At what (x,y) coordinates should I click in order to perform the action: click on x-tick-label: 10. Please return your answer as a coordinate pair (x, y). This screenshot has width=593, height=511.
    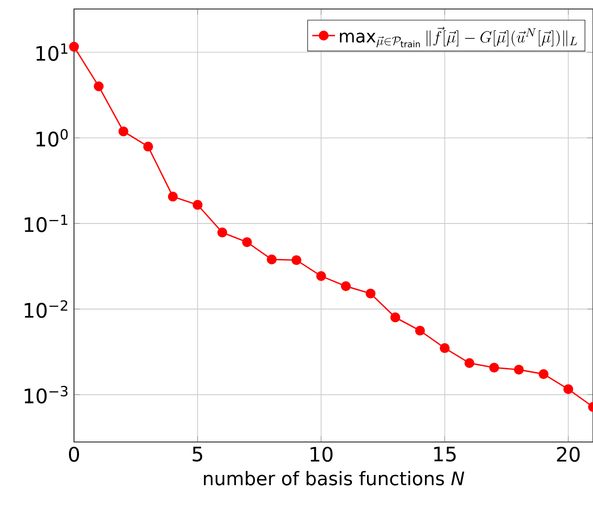
    Looking at the image, I should click on (321, 454).